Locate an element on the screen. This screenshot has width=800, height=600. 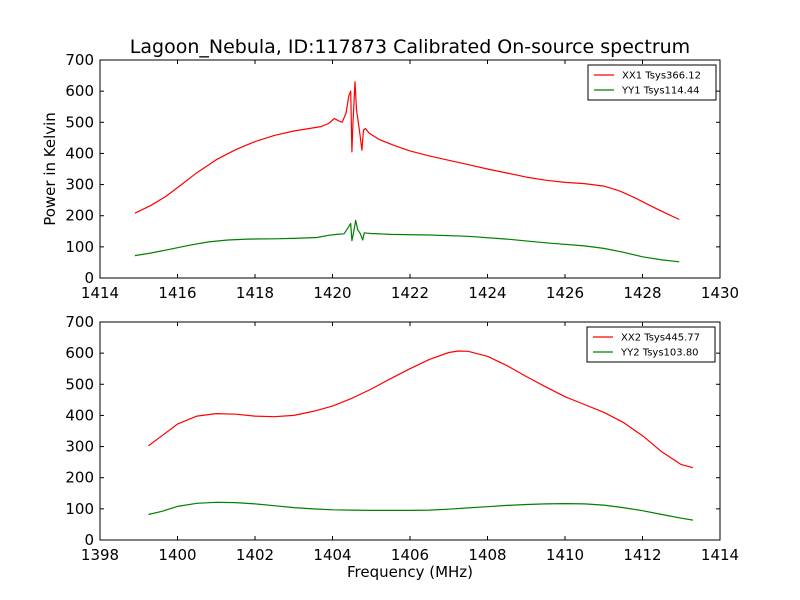
legend-label: XX2 Tsys445.77 is located at coordinates (660, 338).